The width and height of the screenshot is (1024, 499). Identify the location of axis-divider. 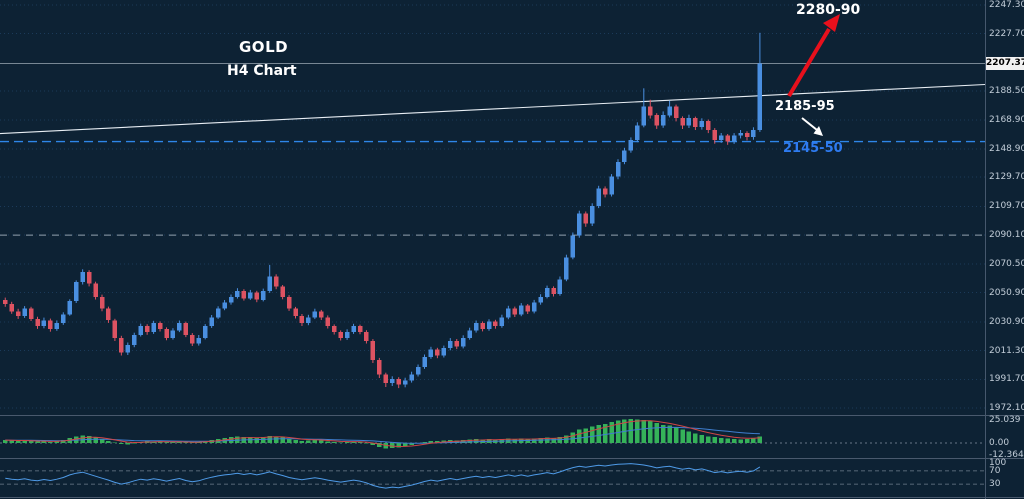
(985, 249).